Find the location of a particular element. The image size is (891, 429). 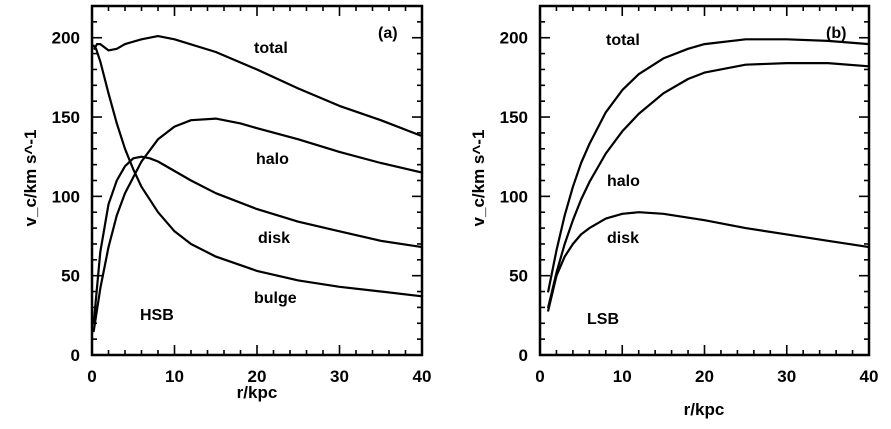

series-label-bulge: bulge is located at coordinates (275, 298).